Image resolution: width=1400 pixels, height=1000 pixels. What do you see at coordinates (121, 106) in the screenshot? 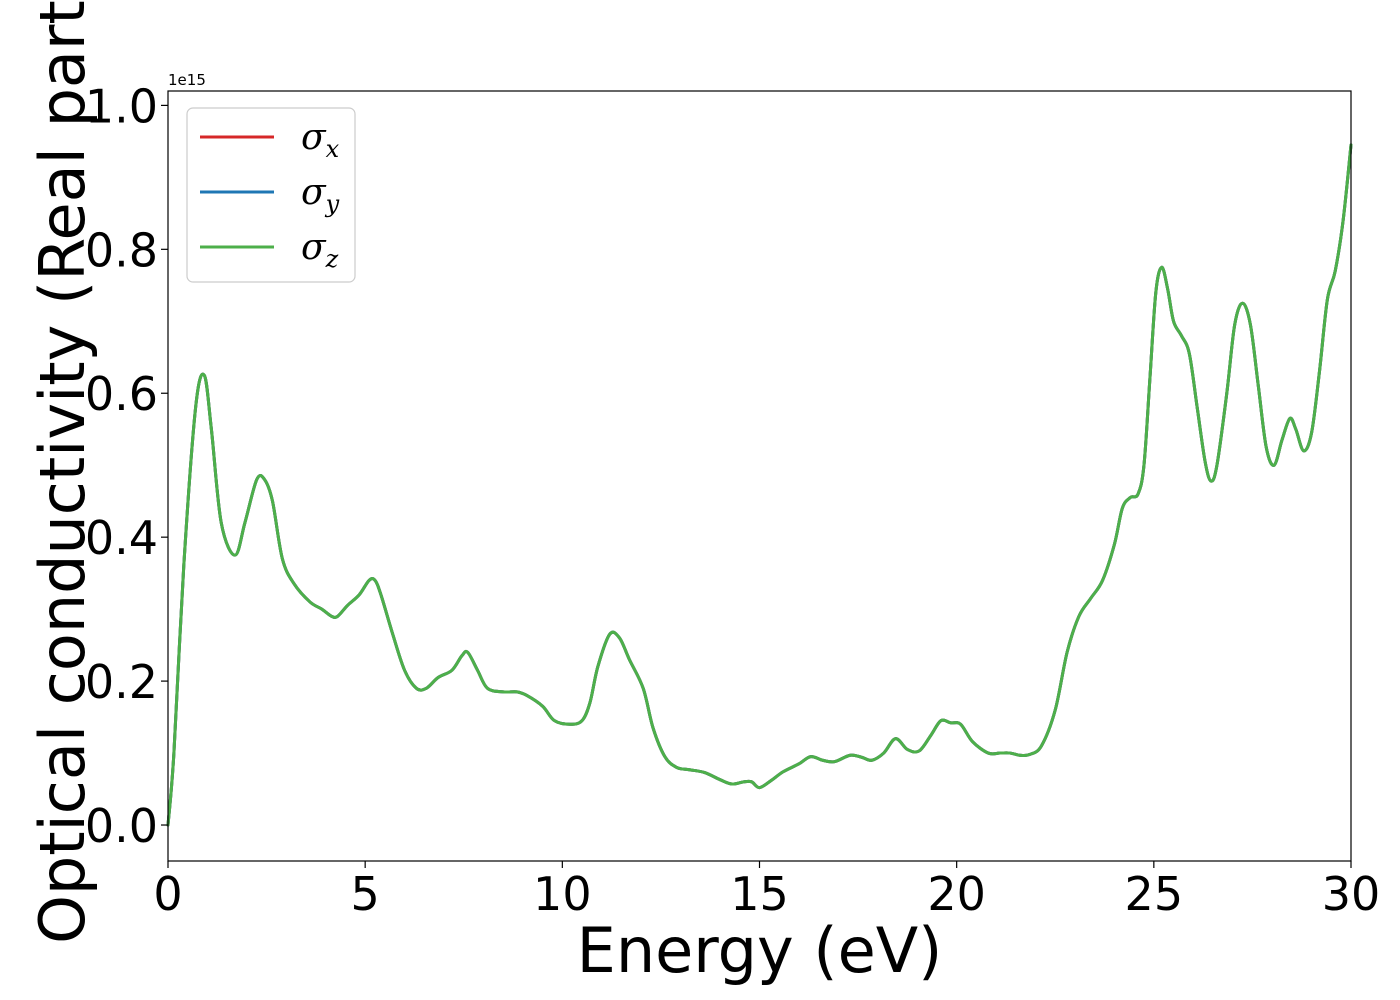
I see `y-tick-label: 1.0` at bounding box center [121, 106].